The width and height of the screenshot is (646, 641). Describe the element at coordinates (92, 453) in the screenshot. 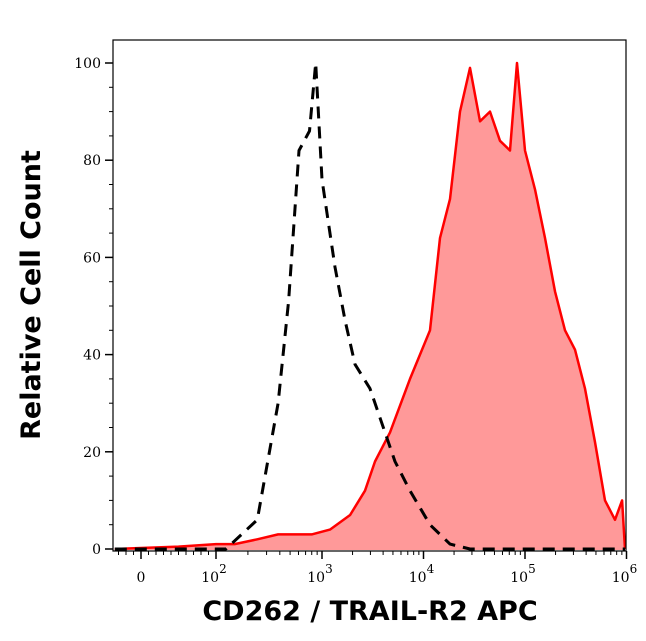

I see `y-tick-label: 20` at that location.